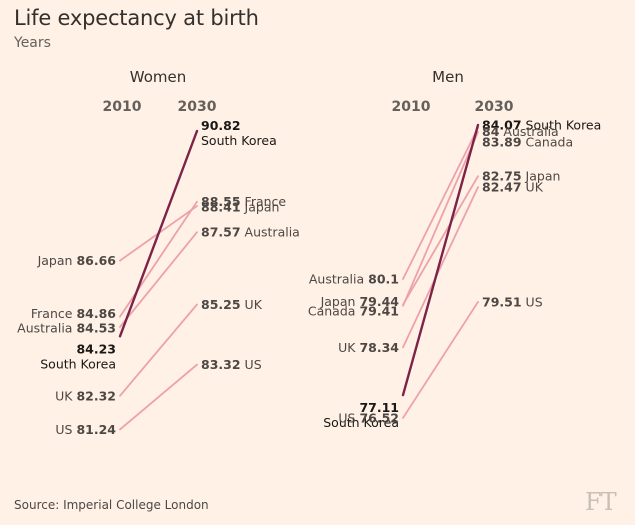 This screenshot has height=525, width=635. Describe the element at coordinates (55, 260) in the screenshot. I see `women-name-2010-japan: Japan` at that location.